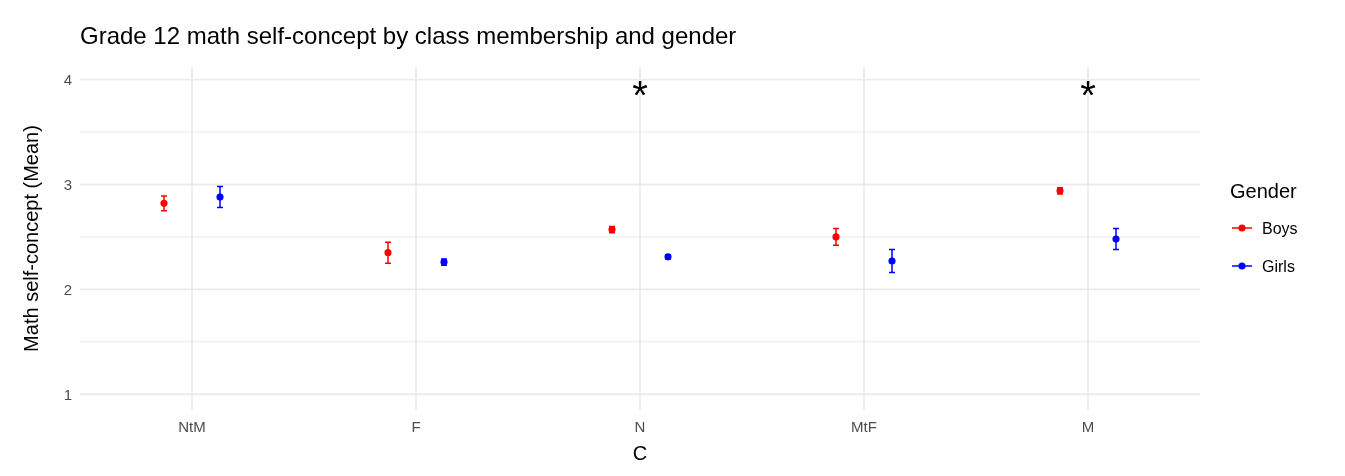  Describe the element at coordinates (416, 426) in the screenshot. I see `x-tick-label: F` at that location.